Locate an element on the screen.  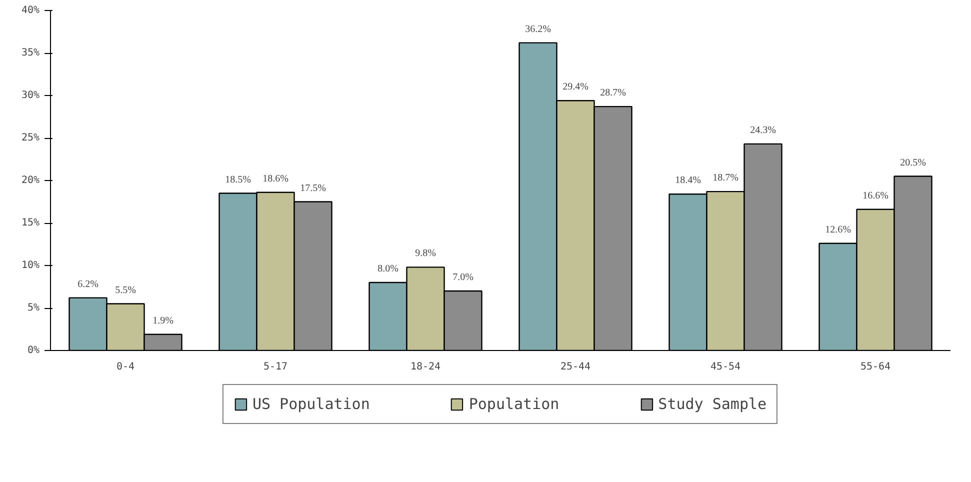
data-label: 36.2% is located at coordinates (538, 29).